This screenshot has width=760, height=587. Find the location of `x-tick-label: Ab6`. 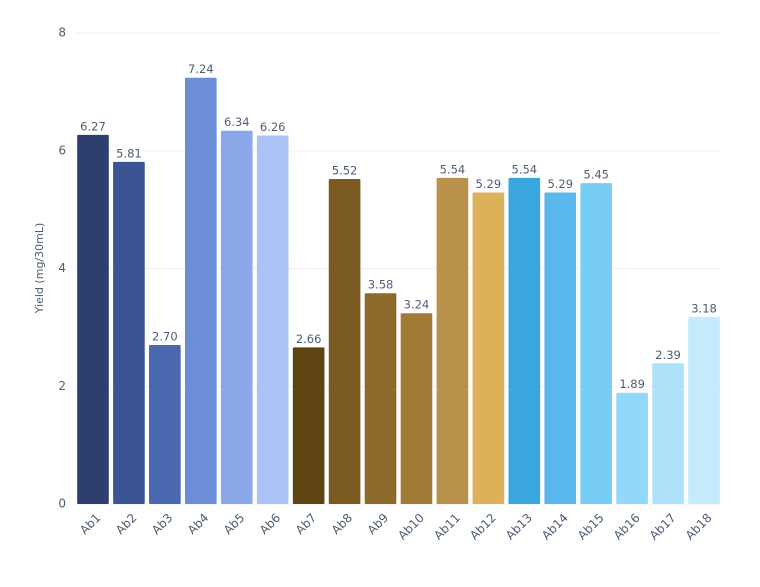

x-tick-label: Ab6 is located at coordinates (270, 524).